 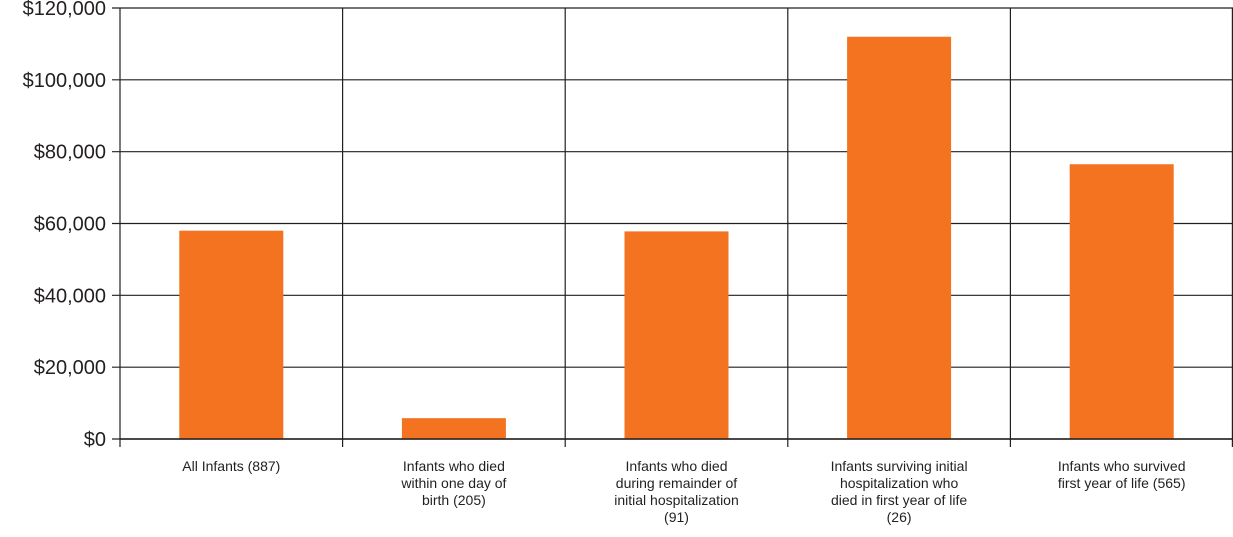 I want to click on x-category-label: Infants who survived, so click(x=1122, y=466).